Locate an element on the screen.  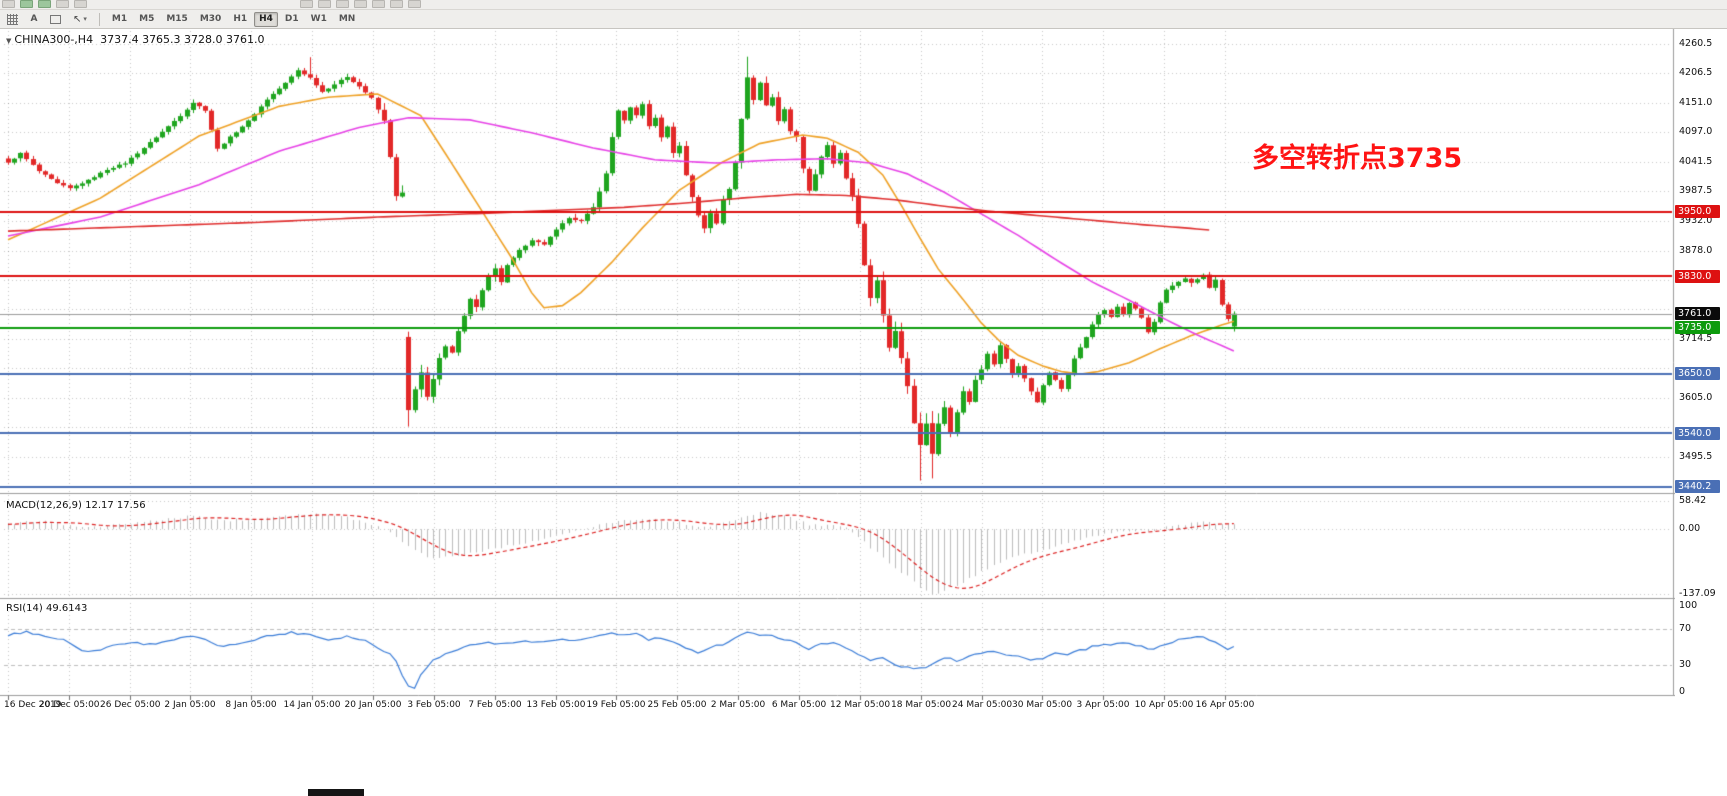
text-box-tool-icon is located at coordinates (55, 19).